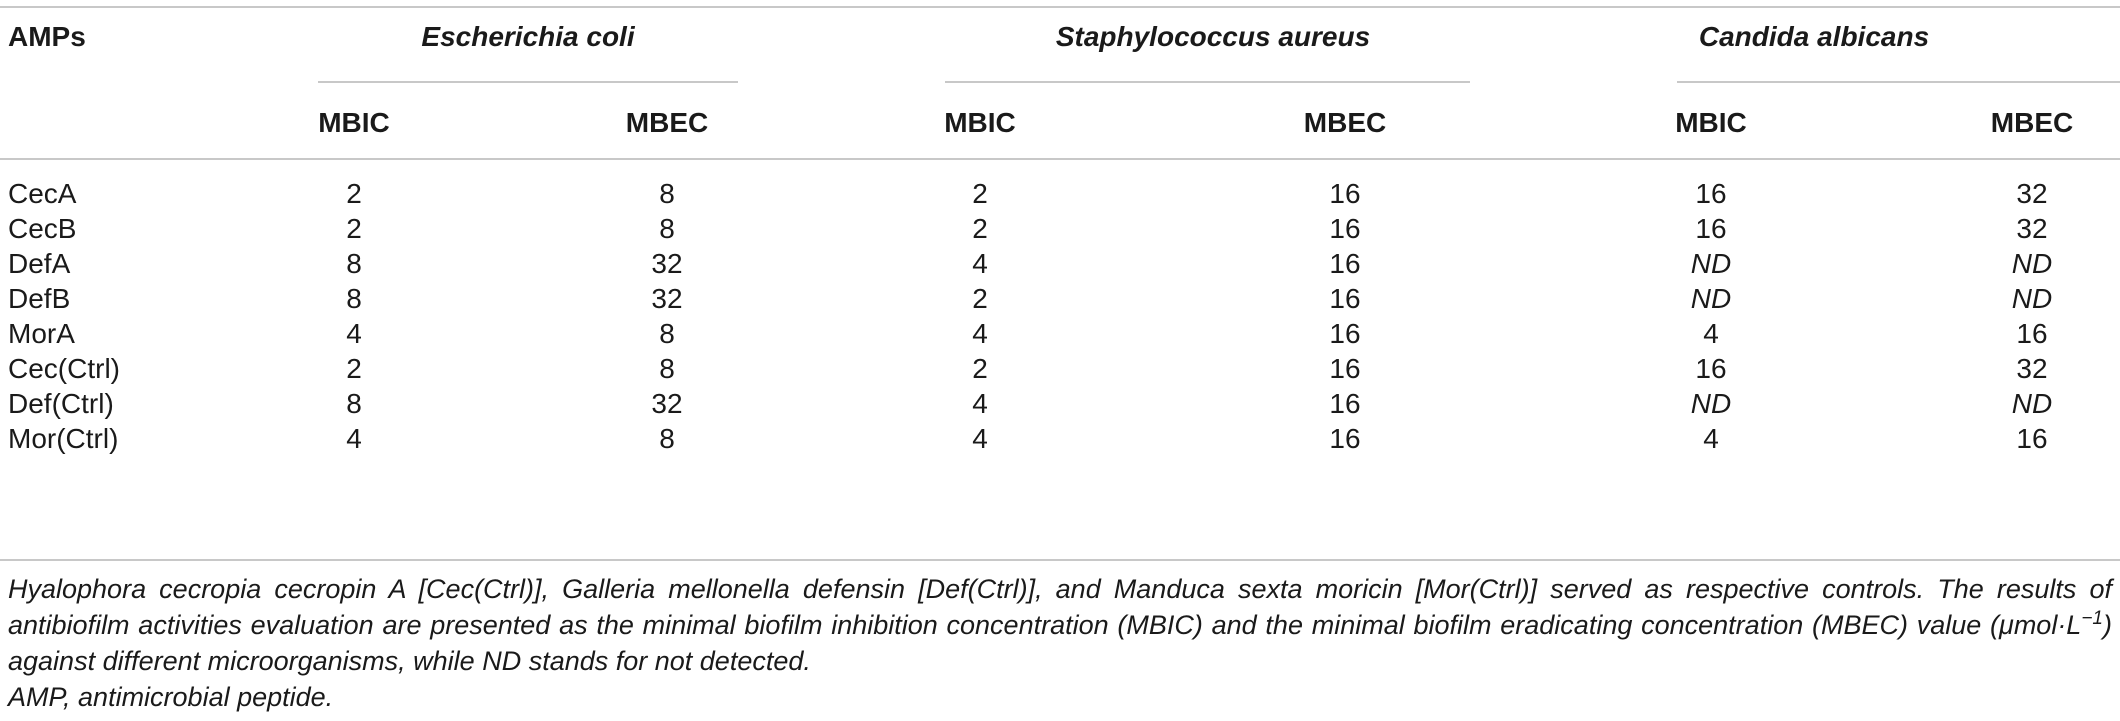 Image resolution: width=2120 pixels, height=721 pixels. What do you see at coordinates (1060, 7) in the screenshot?
I see `top-rule` at bounding box center [1060, 7].